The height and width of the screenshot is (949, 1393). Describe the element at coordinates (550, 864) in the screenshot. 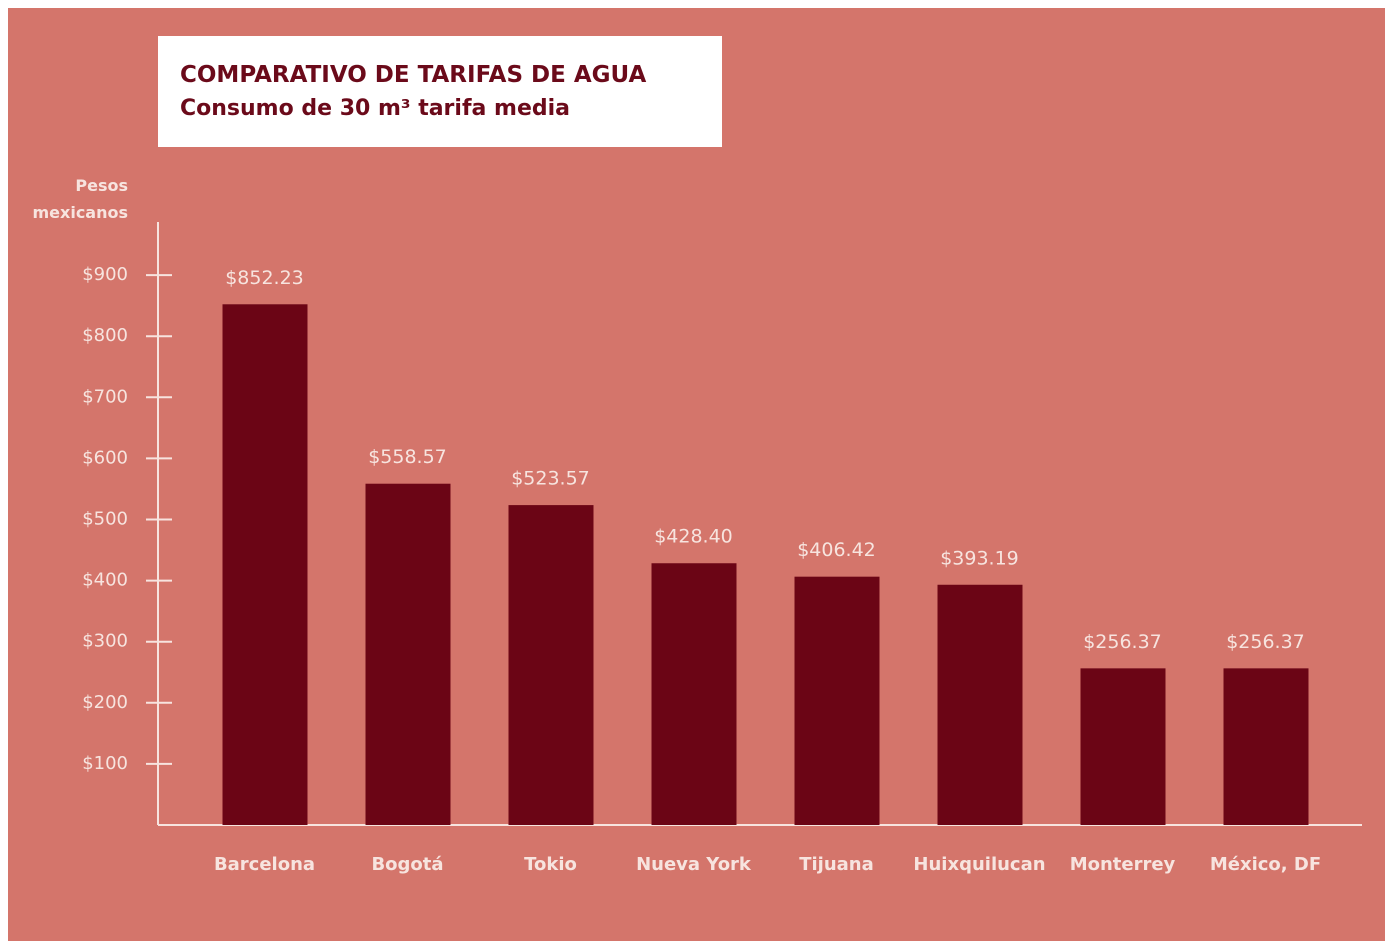

I see `x-tick-label: Tokio` at that location.